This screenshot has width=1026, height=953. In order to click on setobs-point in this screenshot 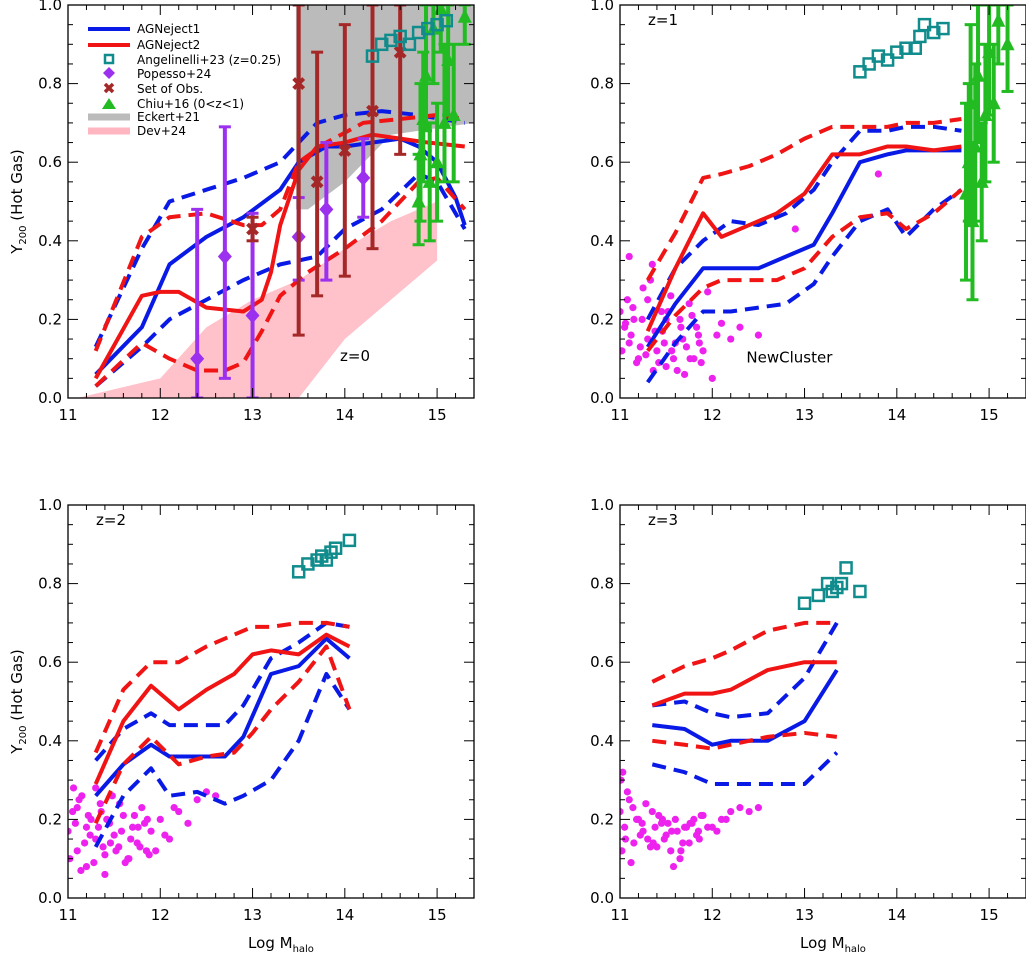, I will do `click(345, 150)`.